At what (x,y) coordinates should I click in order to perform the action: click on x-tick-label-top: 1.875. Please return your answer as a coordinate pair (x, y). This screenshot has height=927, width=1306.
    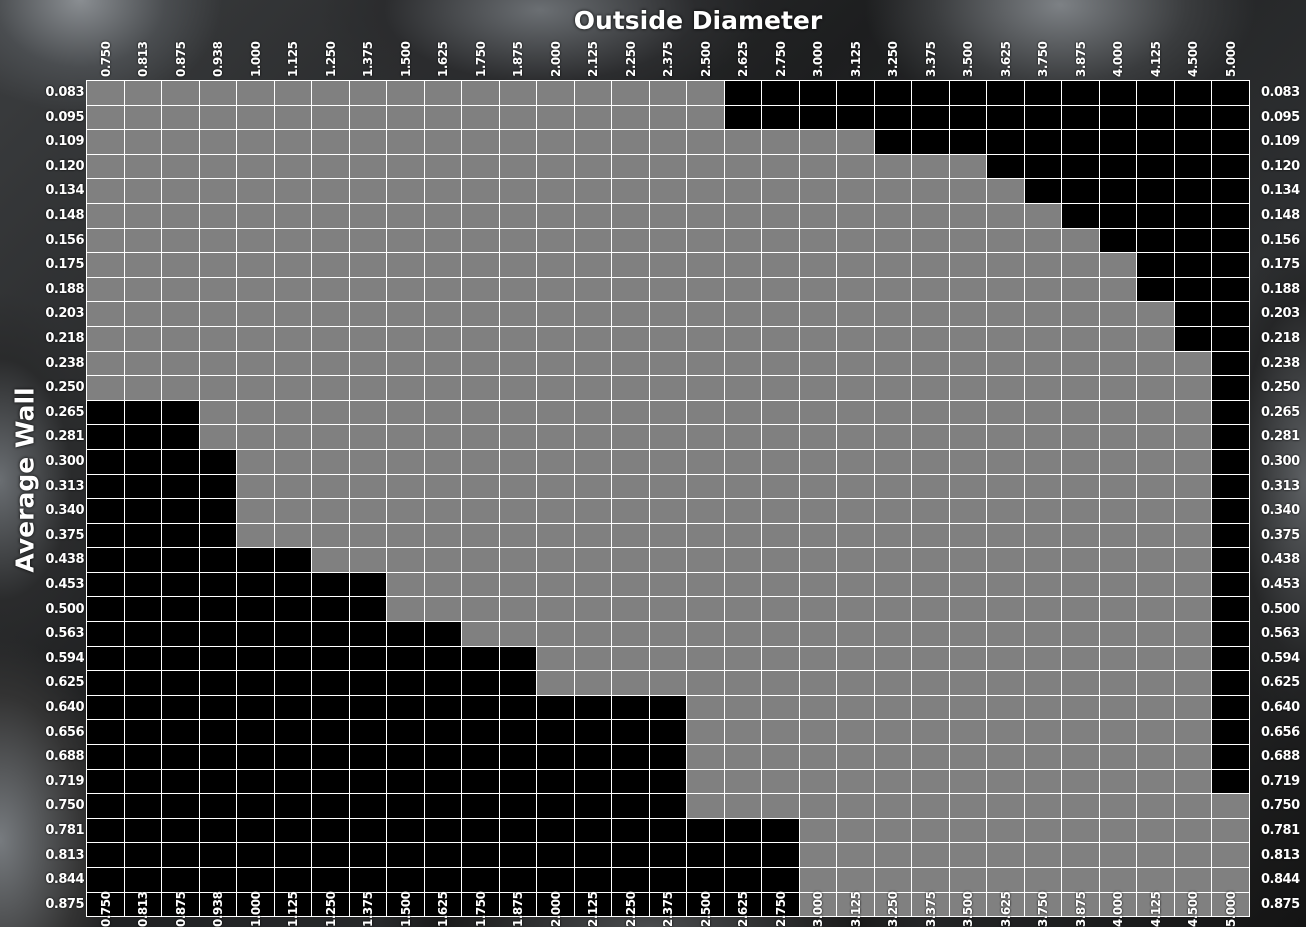
    Looking at the image, I should click on (518, 59).